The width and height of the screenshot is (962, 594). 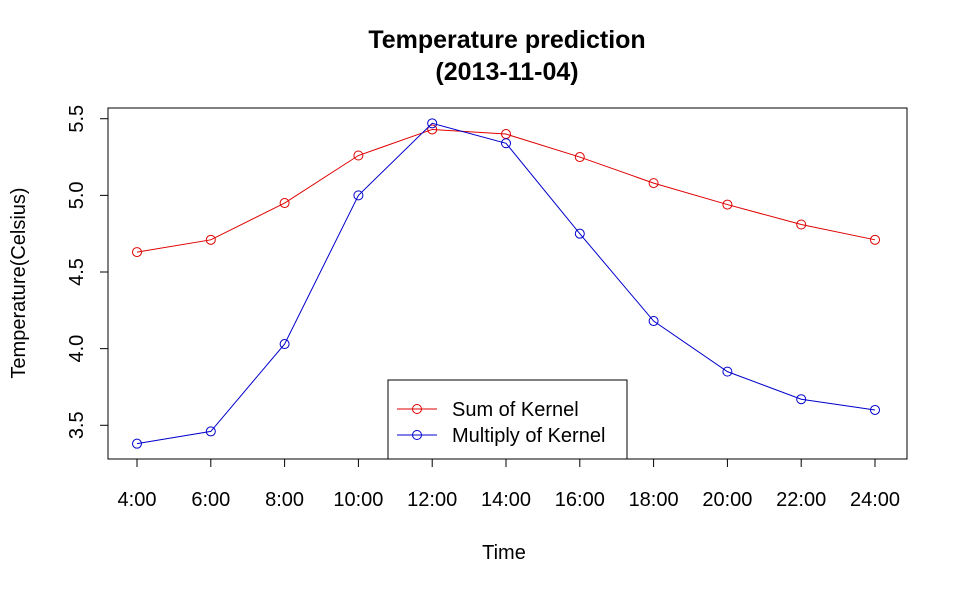 I want to click on chart-title: Temperature prediction, so click(x=506, y=40).